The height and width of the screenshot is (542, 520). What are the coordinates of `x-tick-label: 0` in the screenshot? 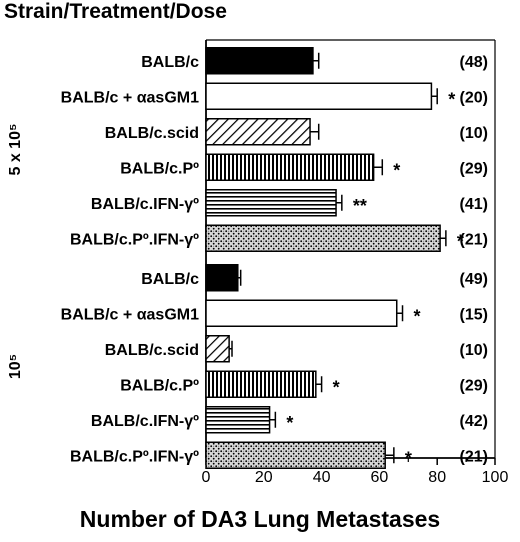 It's located at (206, 477).